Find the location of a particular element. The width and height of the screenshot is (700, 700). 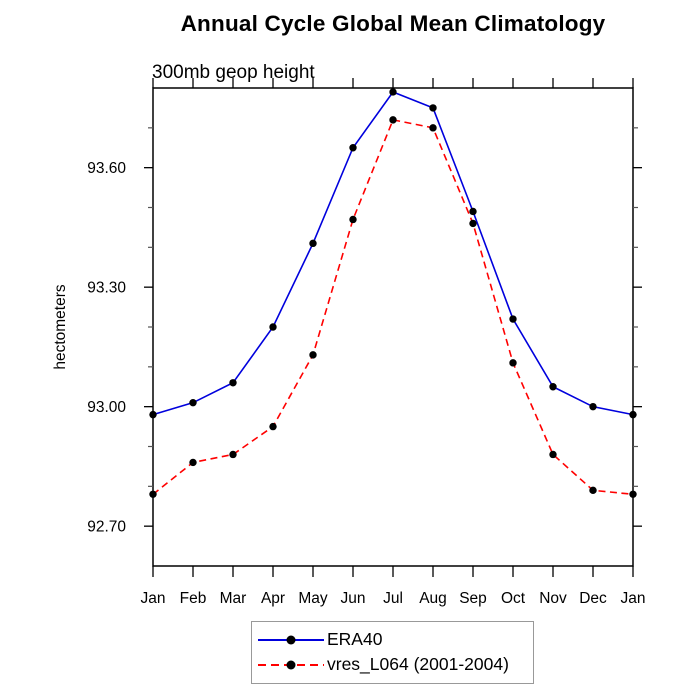

legend-row-era40: ERA40 is located at coordinates (395, 639).